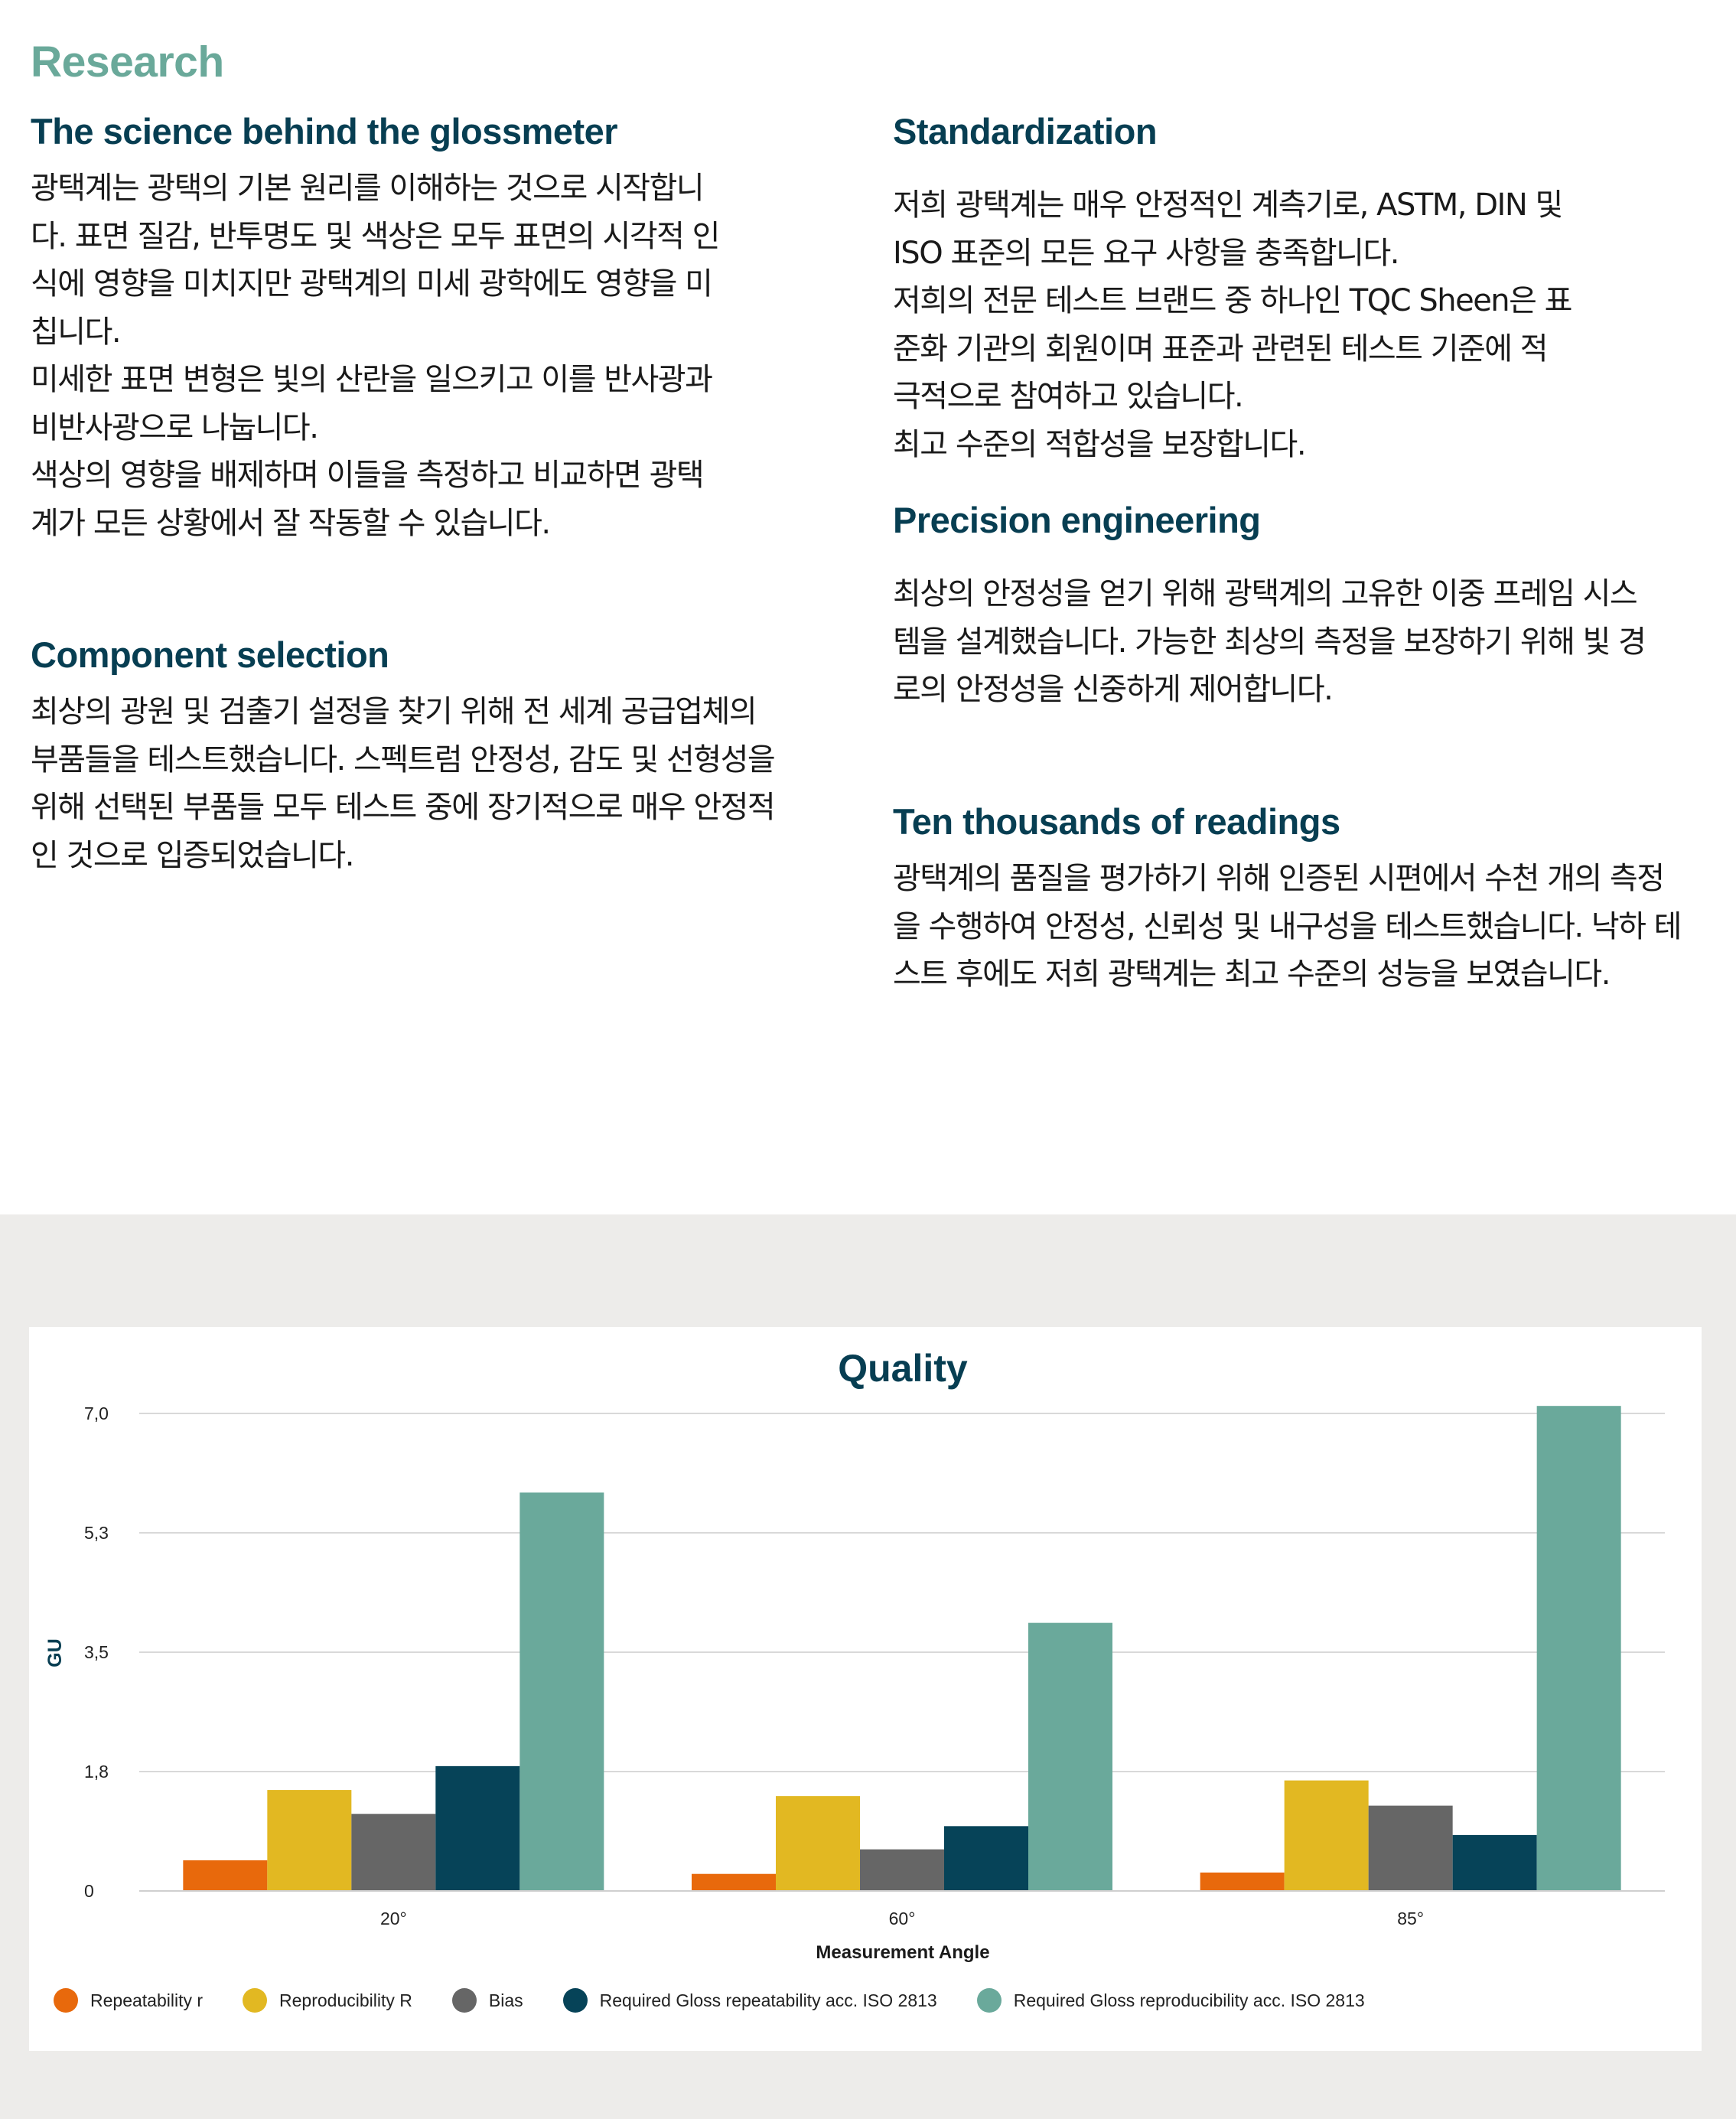 This screenshot has width=1736, height=2119. What do you see at coordinates (96, 1413) in the screenshot?
I see `y-tick-label: 7,0` at bounding box center [96, 1413].